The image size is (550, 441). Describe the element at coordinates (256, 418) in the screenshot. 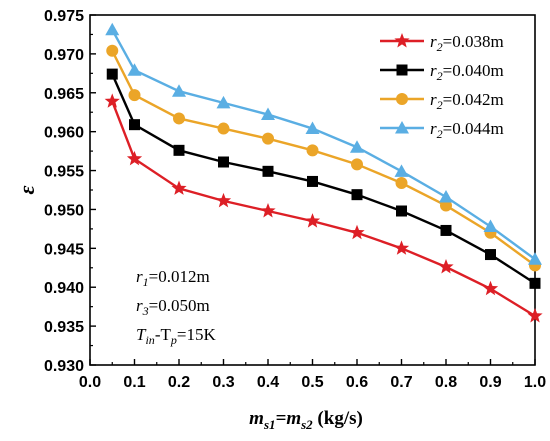

I see `x-axis-title-var: m` at that location.